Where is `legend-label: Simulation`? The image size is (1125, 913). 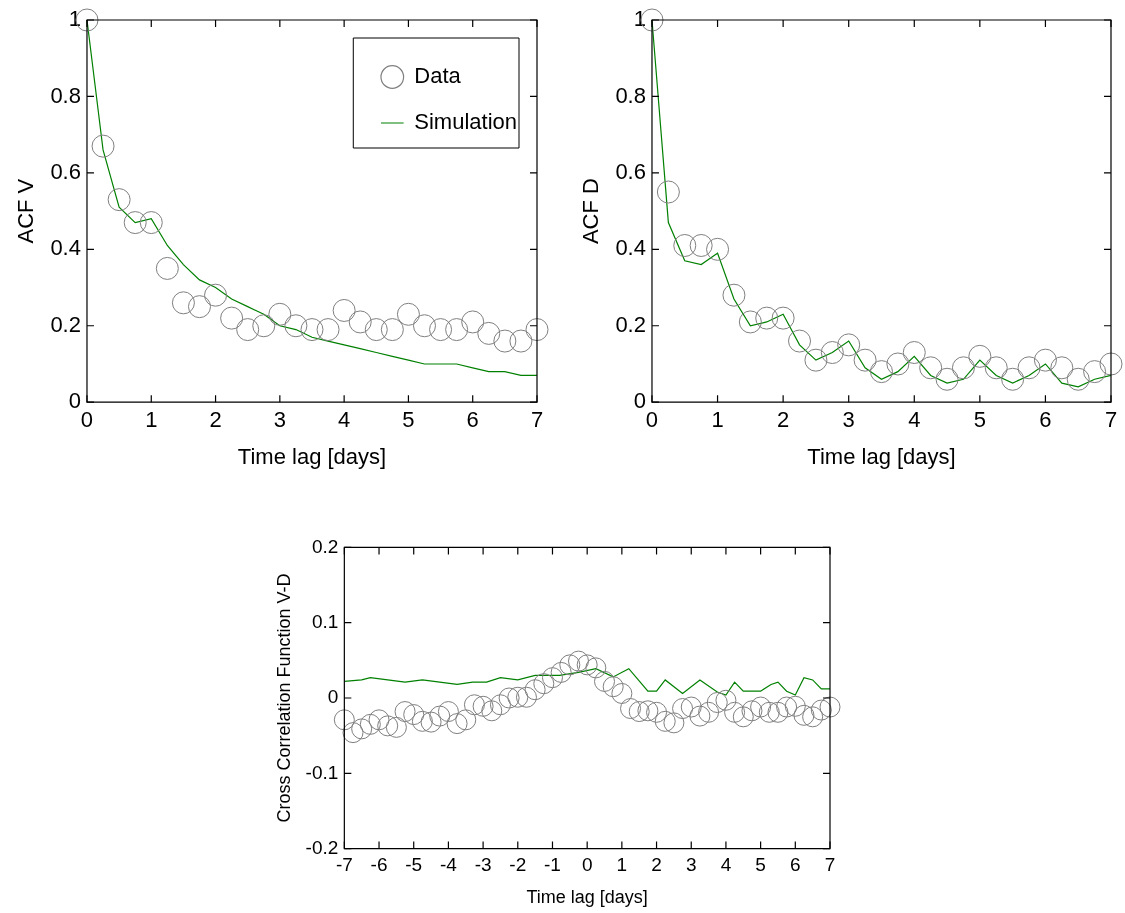
legend-label: Simulation is located at coordinates (465, 122).